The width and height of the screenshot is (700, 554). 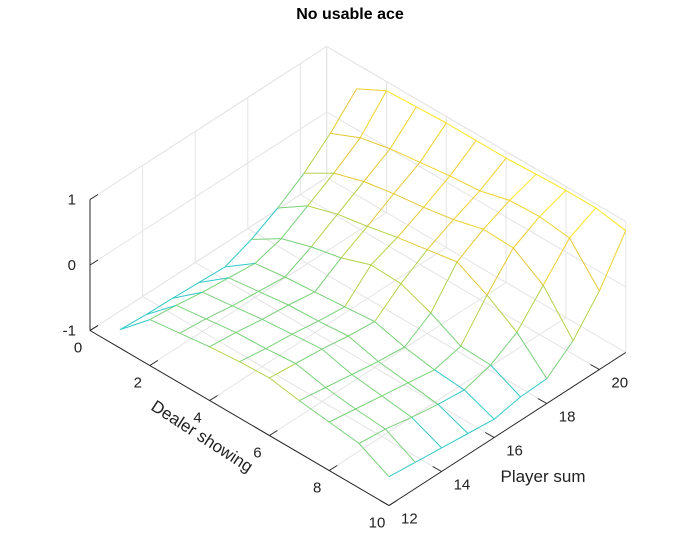 I want to click on box-edge, so click(x=208, y=123).